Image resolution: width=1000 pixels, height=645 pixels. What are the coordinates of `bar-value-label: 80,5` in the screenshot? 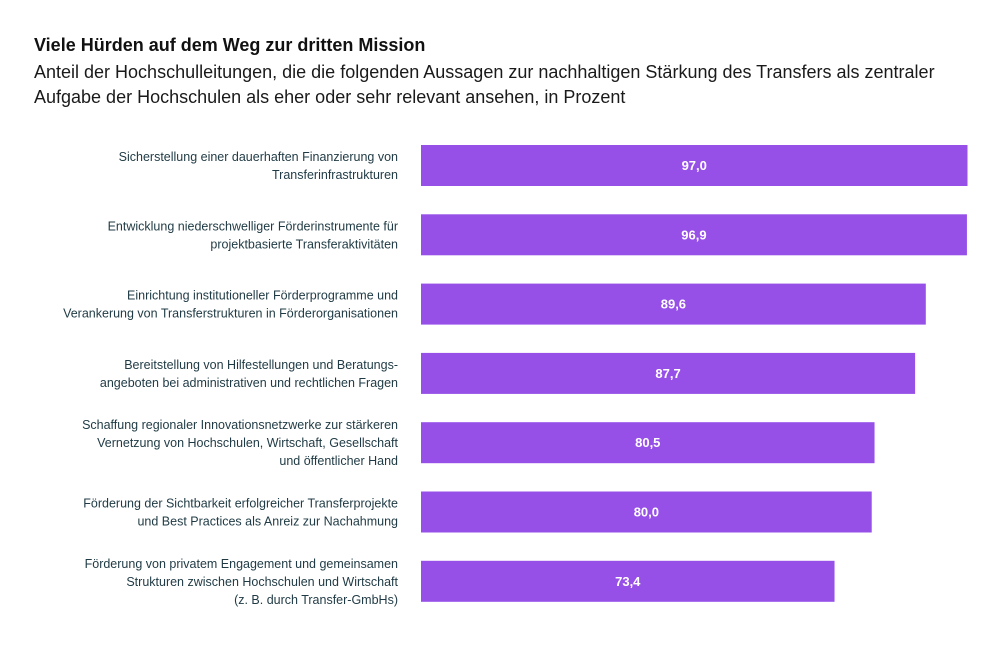 It's located at (647, 442).